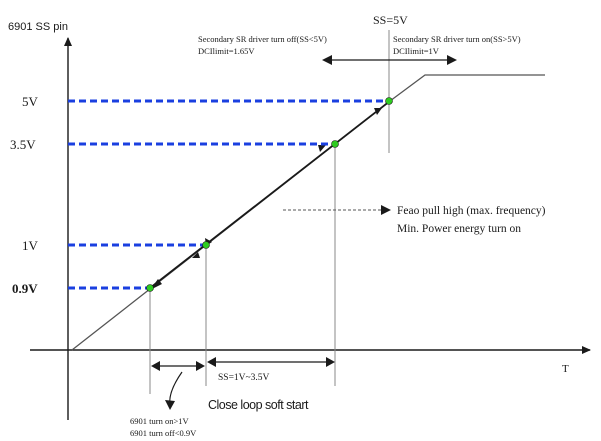  Describe the element at coordinates (262, 39) in the screenshot. I see `sr-off-line1: Secondary SR driver turn off(SS<5V)` at that location.